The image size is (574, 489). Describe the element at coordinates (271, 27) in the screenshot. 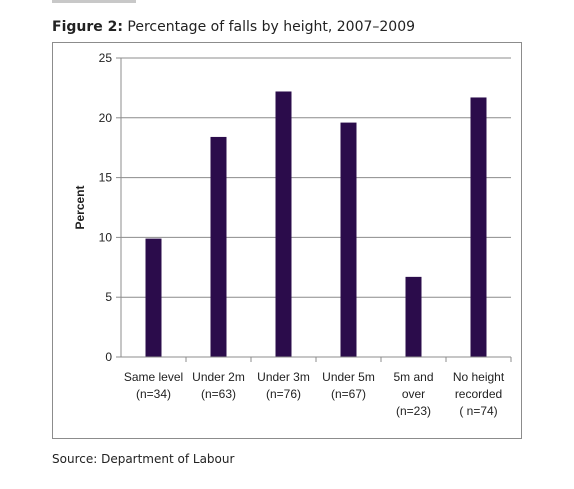

I see `figure-title-text: Percentage of falls by height, 2007–2009` at that location.